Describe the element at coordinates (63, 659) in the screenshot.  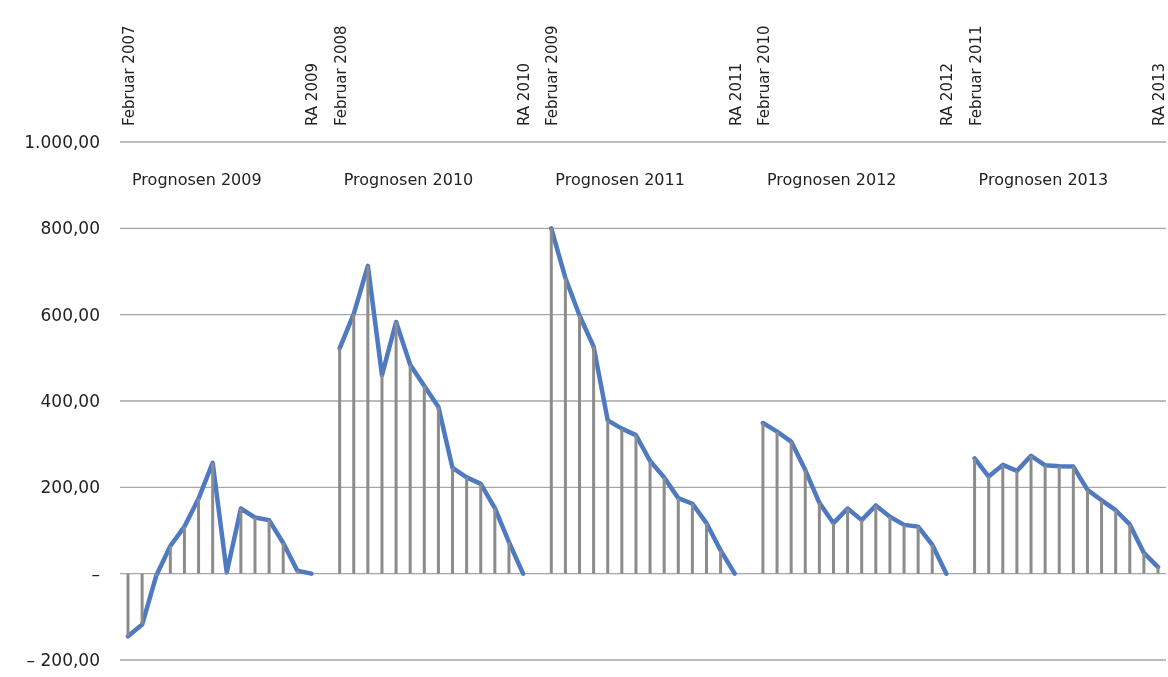
I see `y-tick-label: – 200,00` at that location.